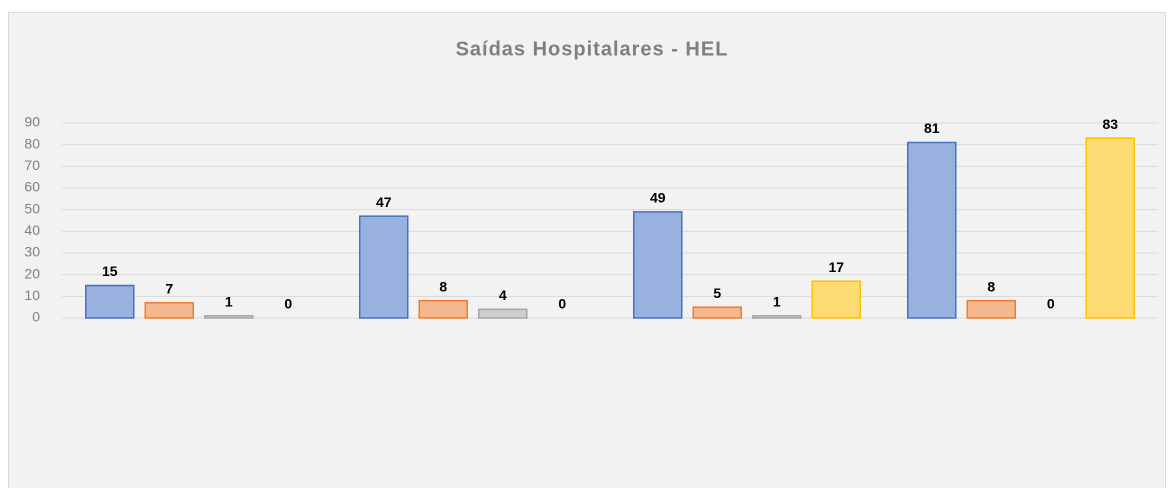  What do you see at coordinates (592, 49) in the screenshot?
I see `chart-title: Saídas Hospitalares - HEL` at bounding box center [592, 49].